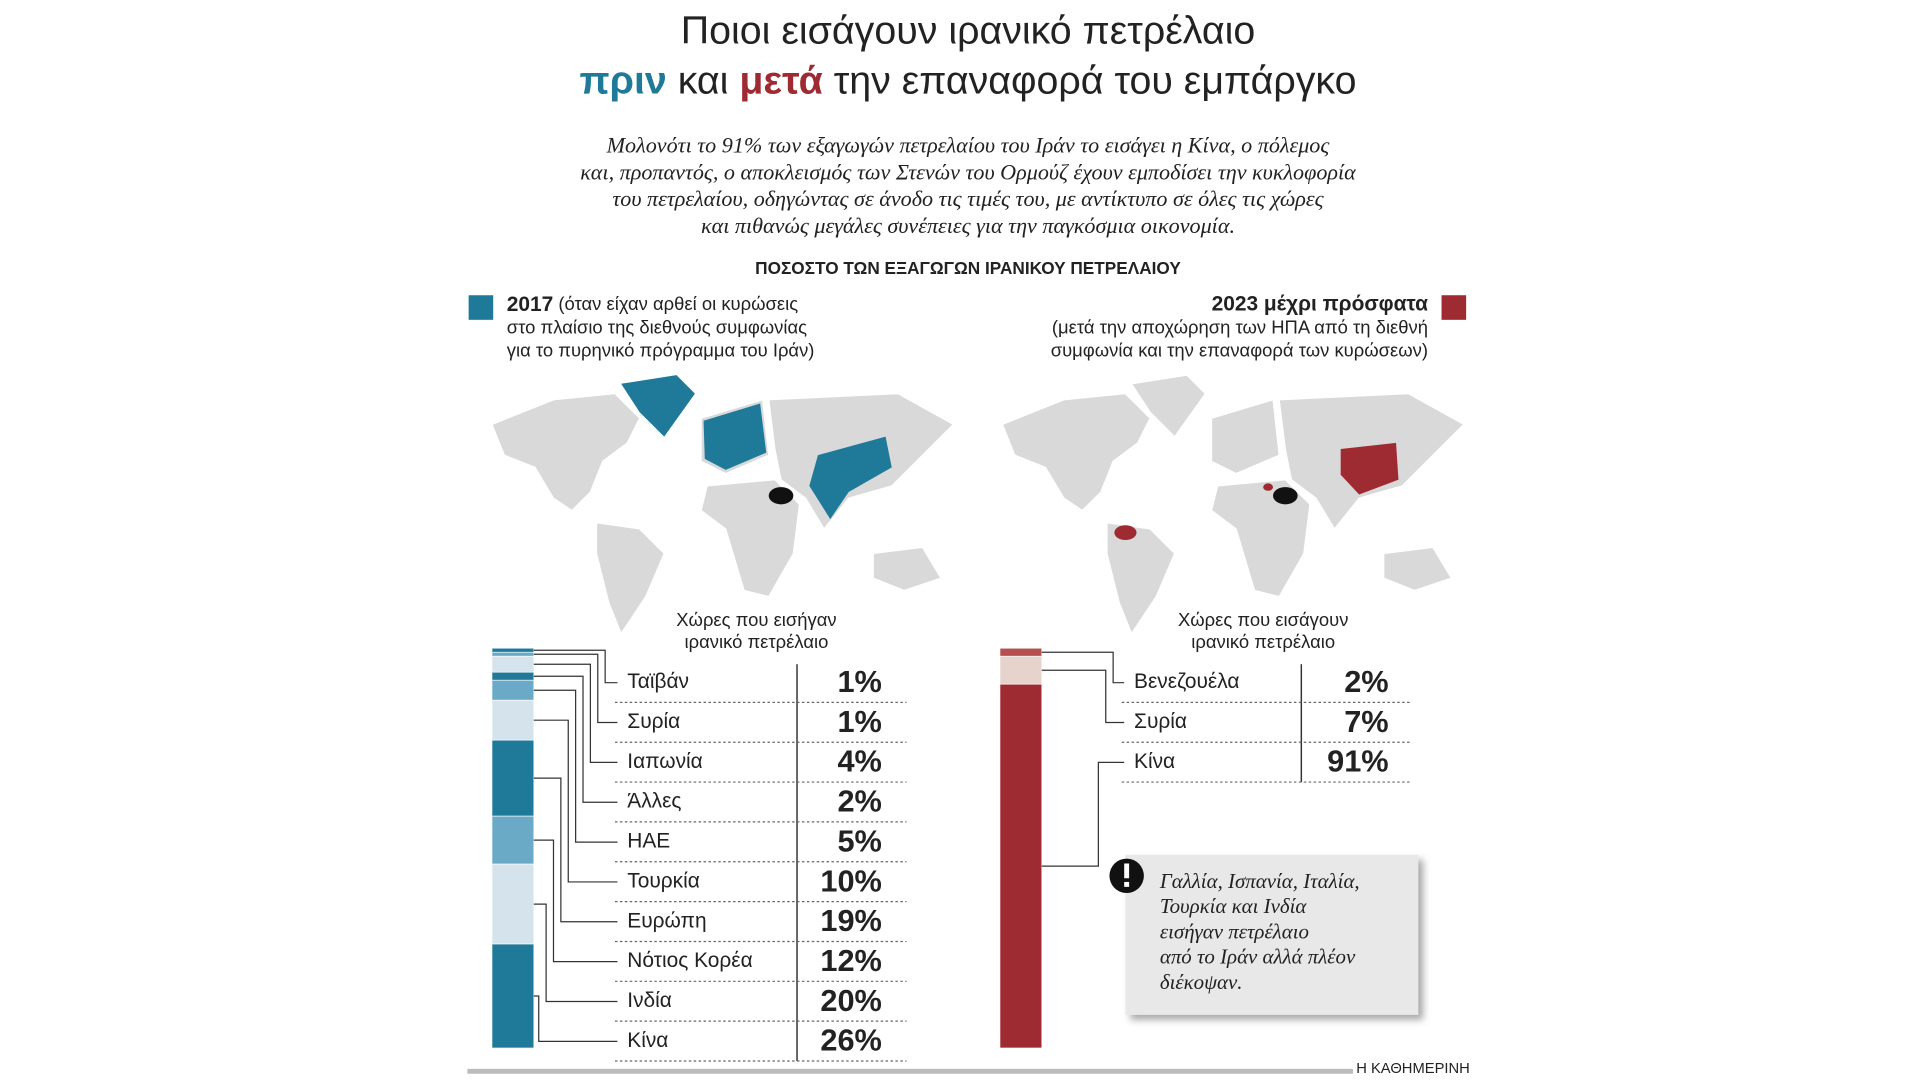  Describe the element at coordinates (657, 326) in the screenshot. I see `legend-description: στο πλαίσιο της διεθνούς συμφωνίας` at that location.